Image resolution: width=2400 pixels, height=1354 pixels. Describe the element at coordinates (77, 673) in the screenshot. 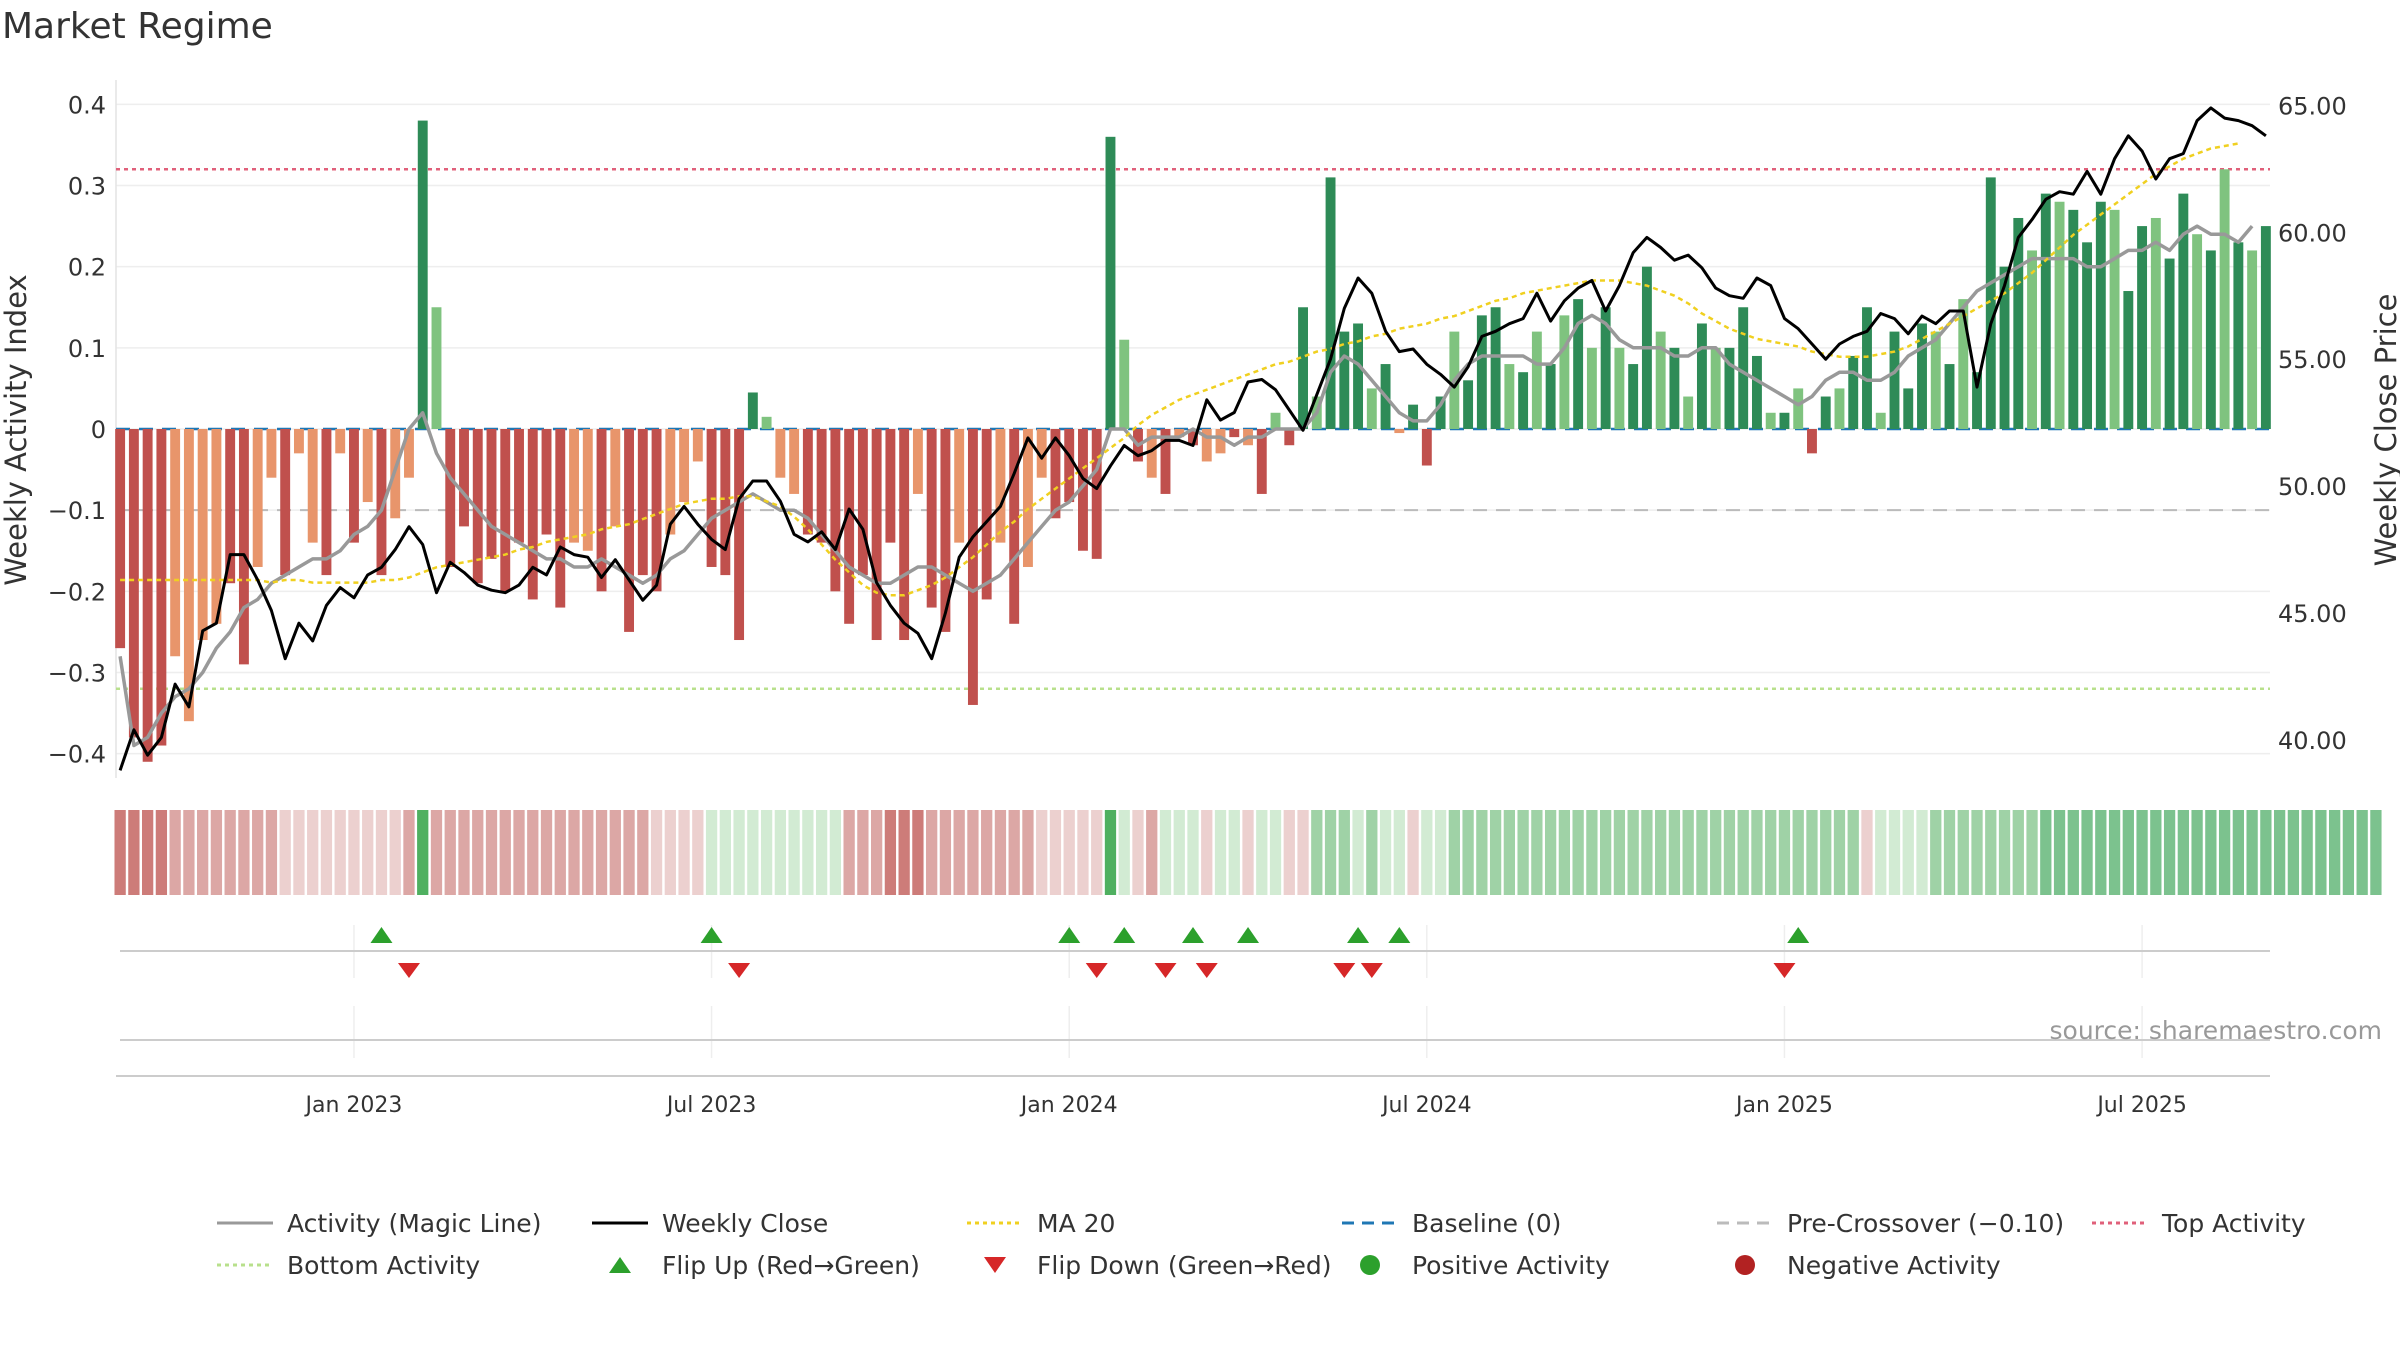

I see `y-tick-label: −0.3` at that location.